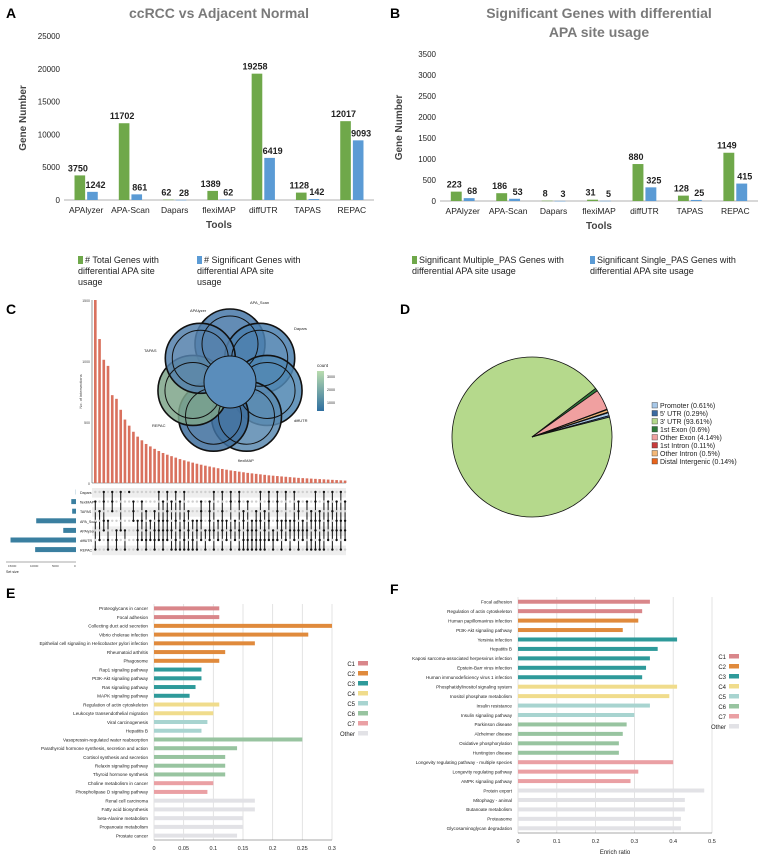 This screenshot has width=764, height=862. What do you see at coordinates (122, 818) in the screenshot?
I see `chart-e-bar-label: beta-Alanine metabolism` at bounding box center [122, 818].